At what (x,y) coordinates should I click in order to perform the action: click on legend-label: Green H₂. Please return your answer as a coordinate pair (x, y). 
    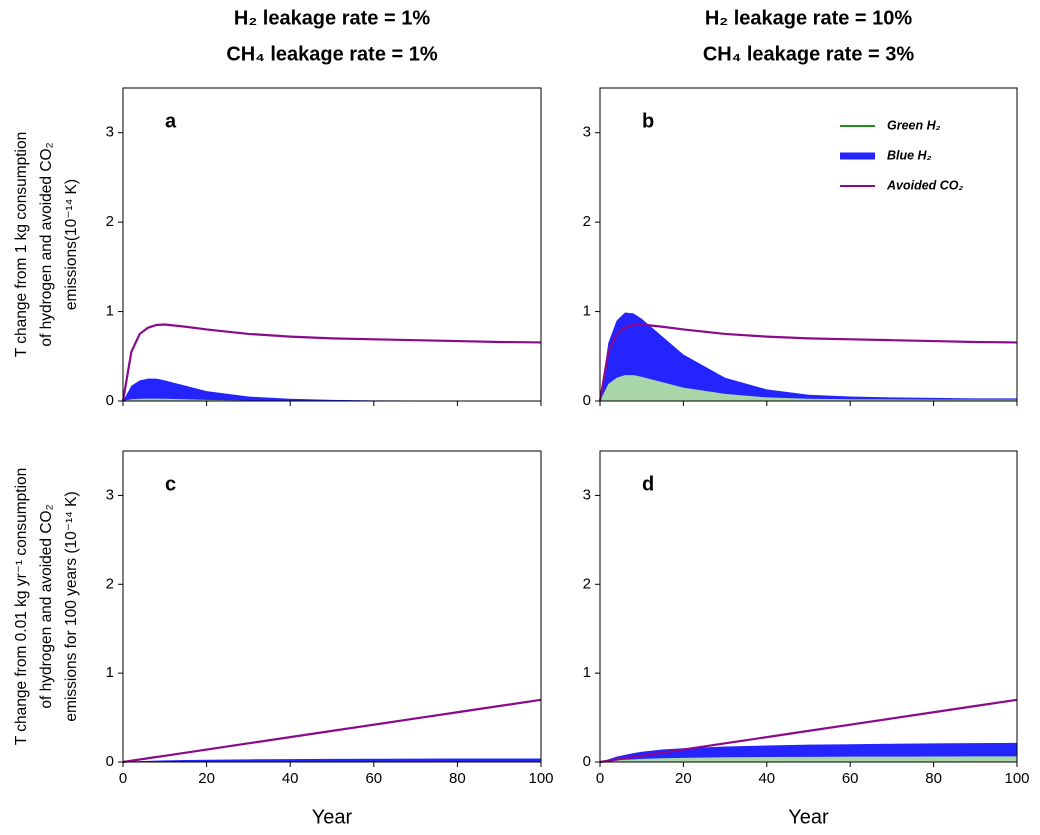
    Looking at the image, I should click on (914, 125).